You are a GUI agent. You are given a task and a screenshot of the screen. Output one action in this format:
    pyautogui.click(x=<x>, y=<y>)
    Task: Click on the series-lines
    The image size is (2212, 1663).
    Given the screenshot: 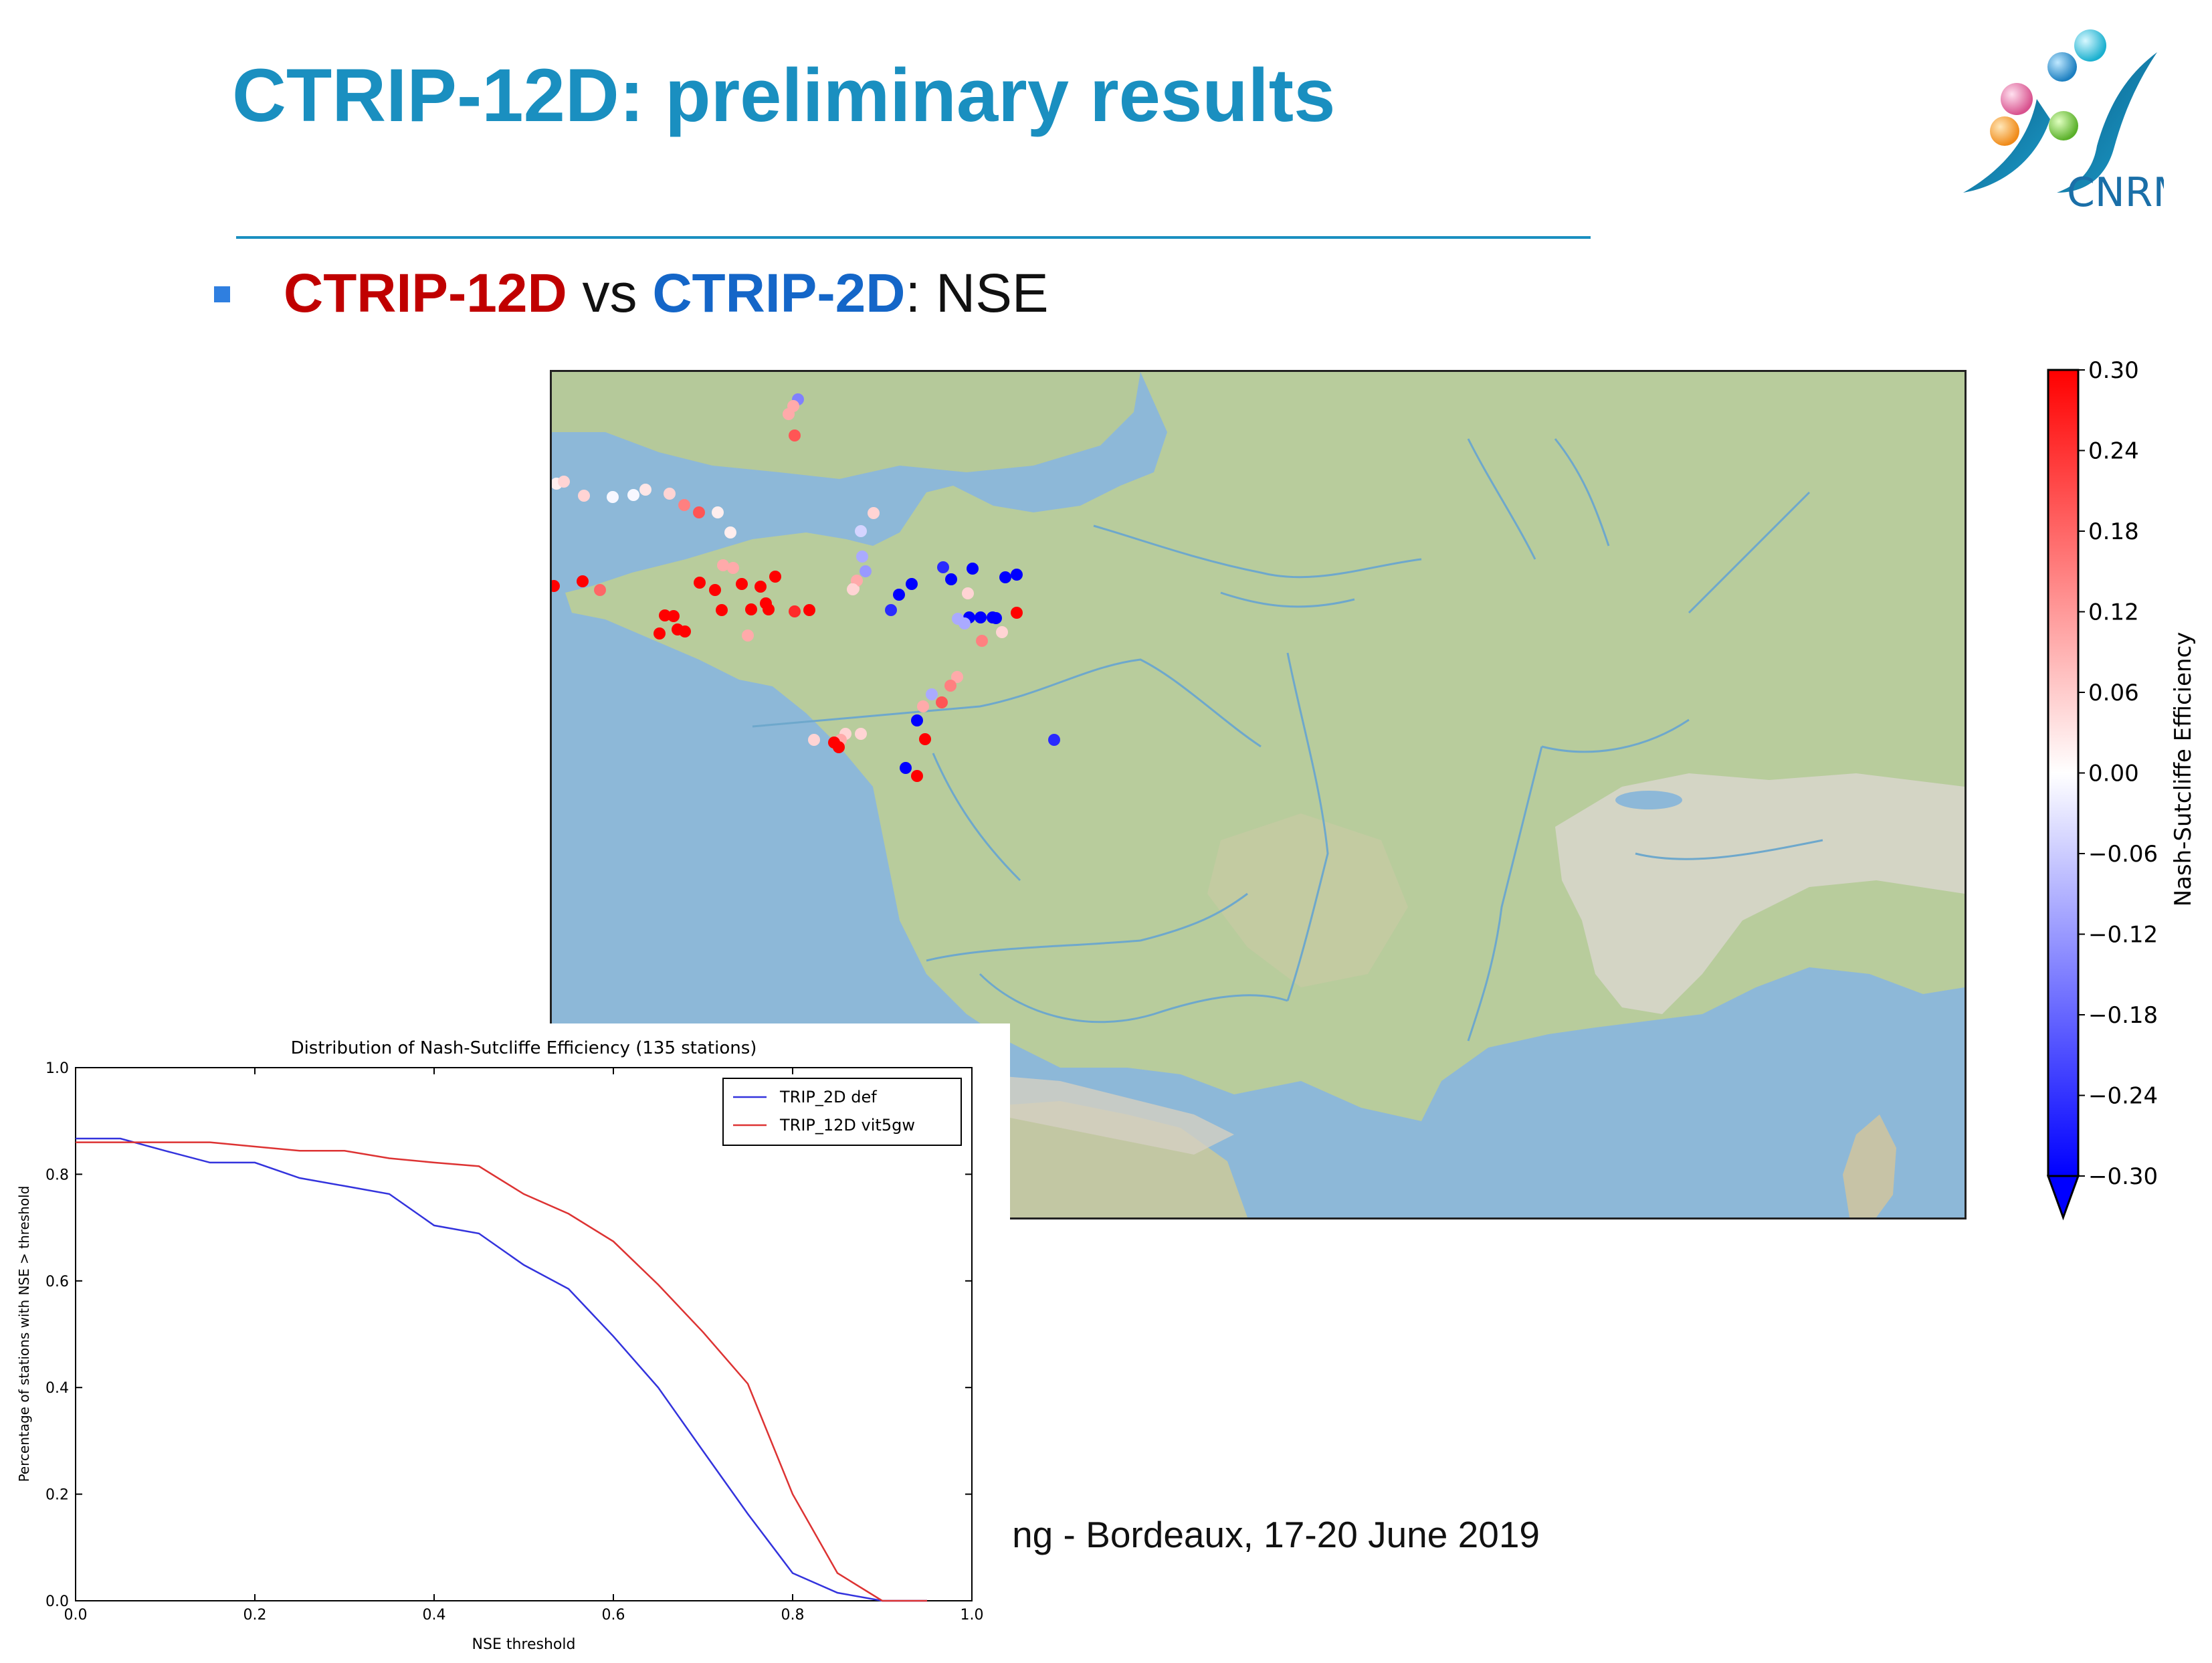 What is the action you would take?
    pyautogui.click(x=502, y=1369)
    